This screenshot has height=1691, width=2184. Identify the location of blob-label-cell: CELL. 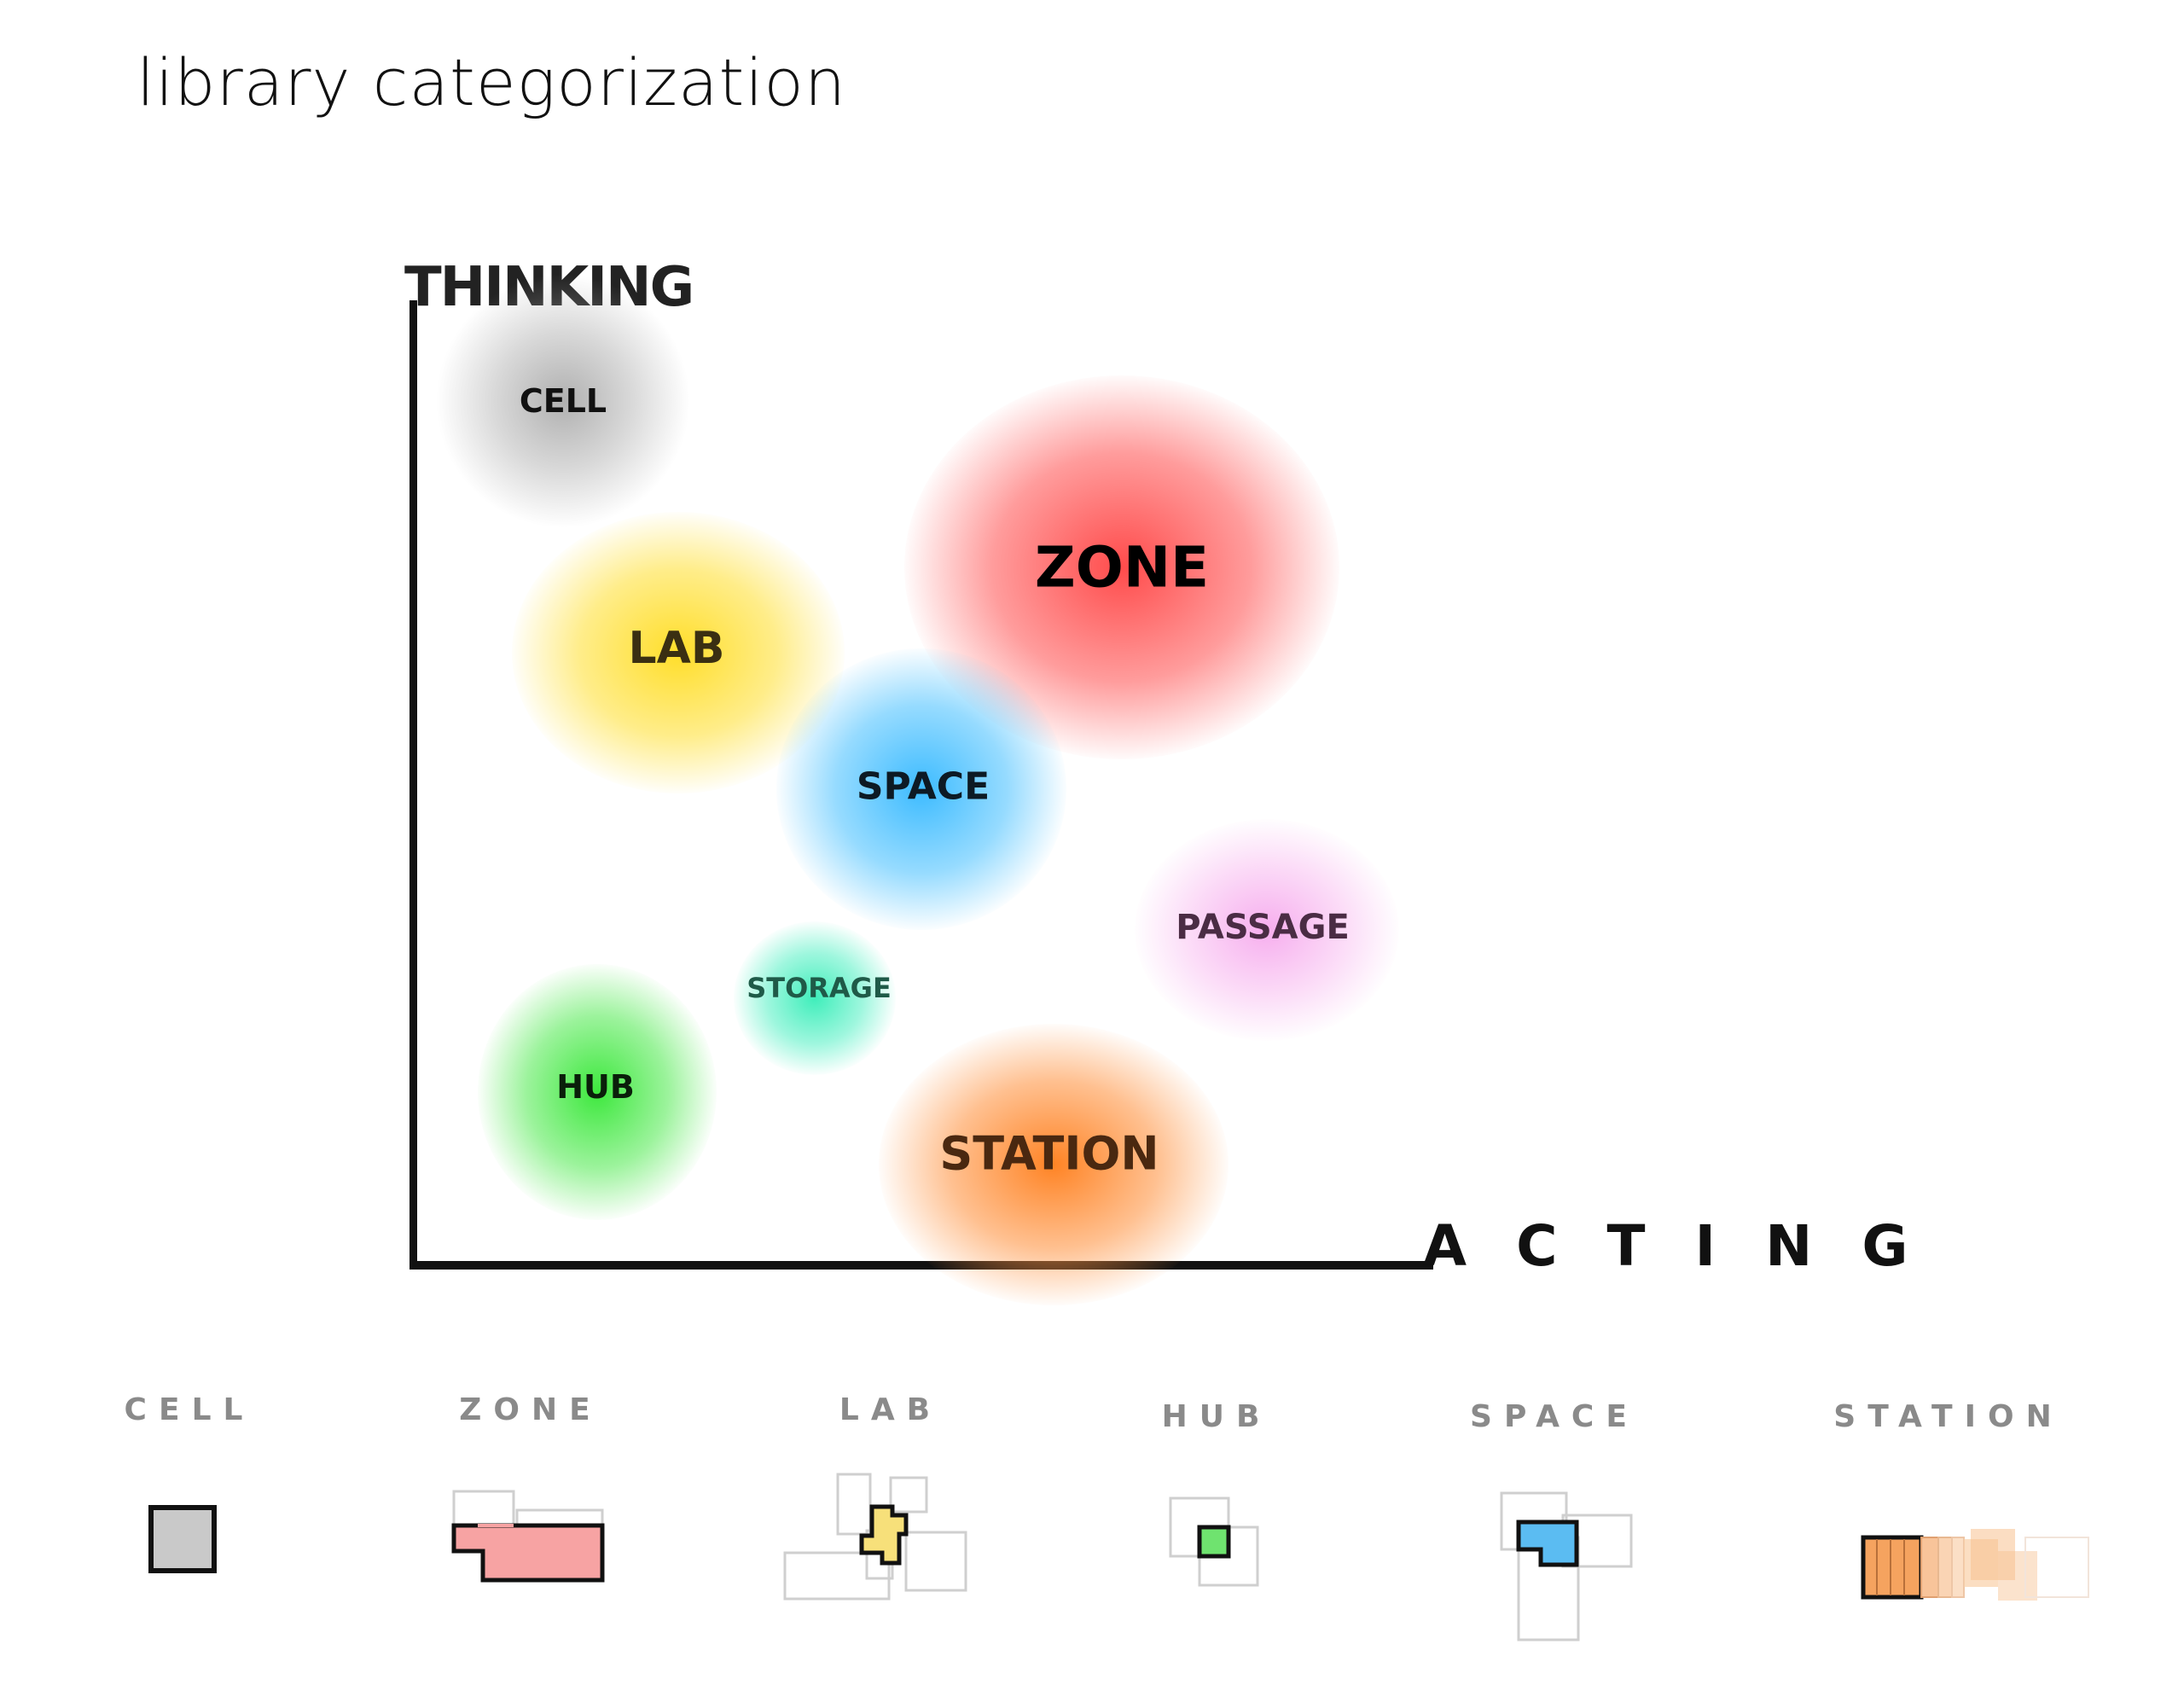
(563, 401).